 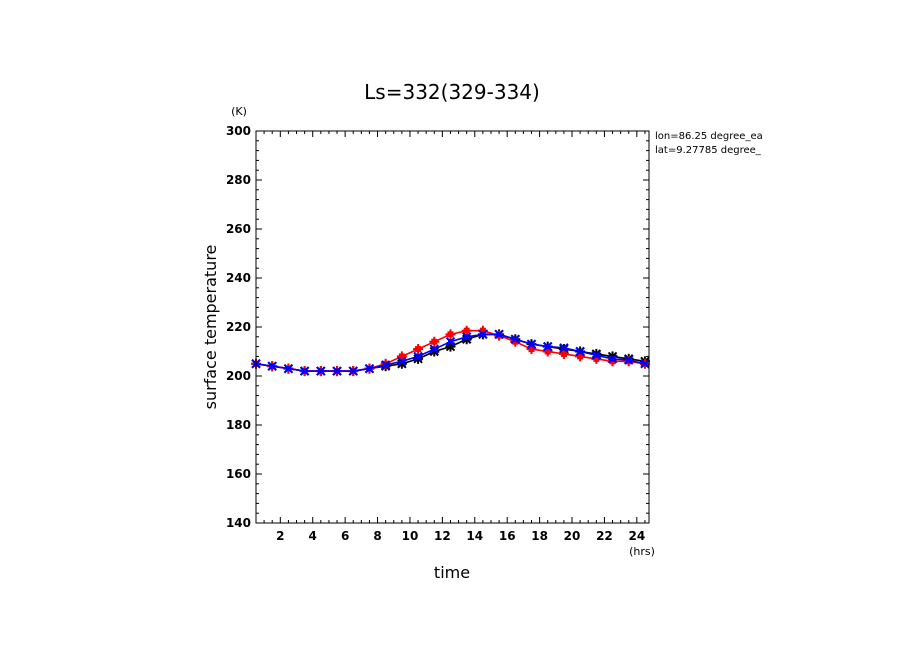 I want to click on x-tick-label: 6, so click(x=345, y=536).